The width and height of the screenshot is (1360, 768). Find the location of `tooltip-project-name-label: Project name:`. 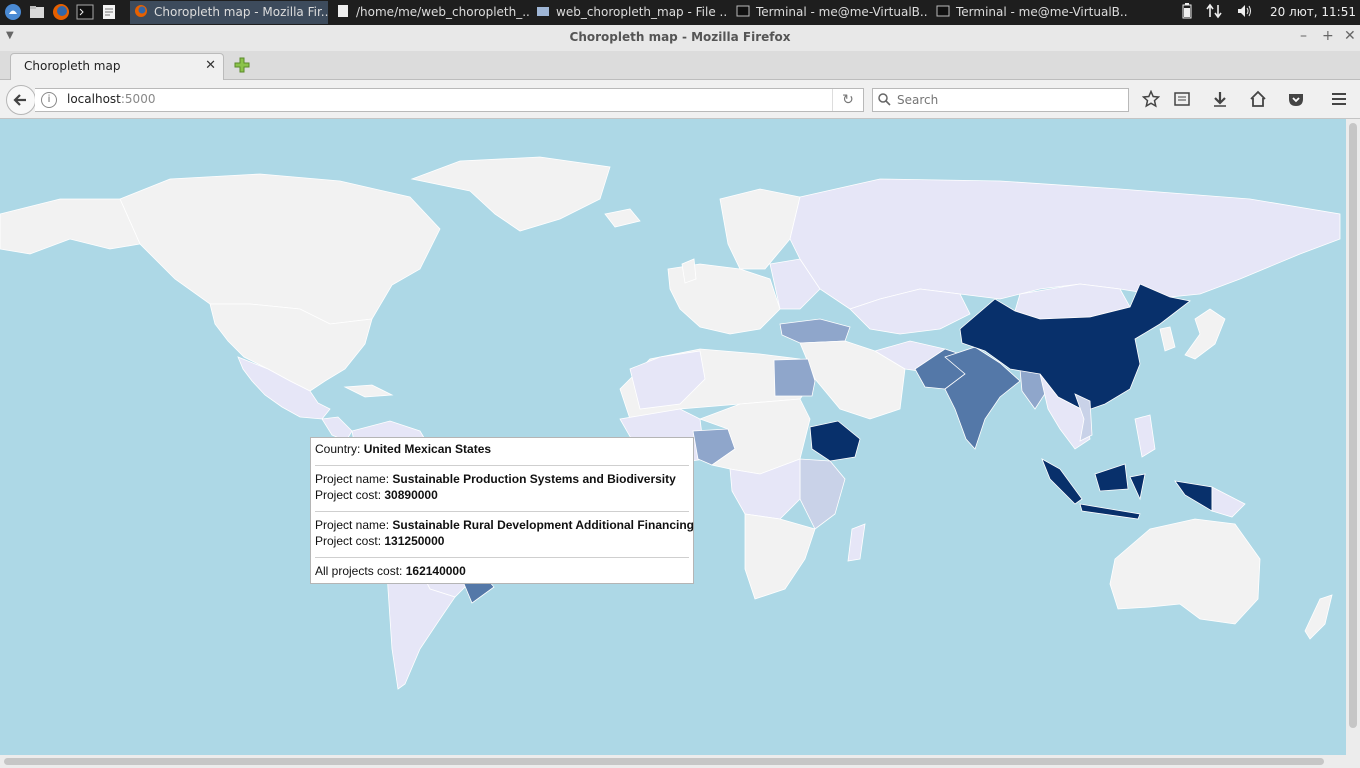

tooltip-project-name-label: Project name: is located at coordinates (352, 479).